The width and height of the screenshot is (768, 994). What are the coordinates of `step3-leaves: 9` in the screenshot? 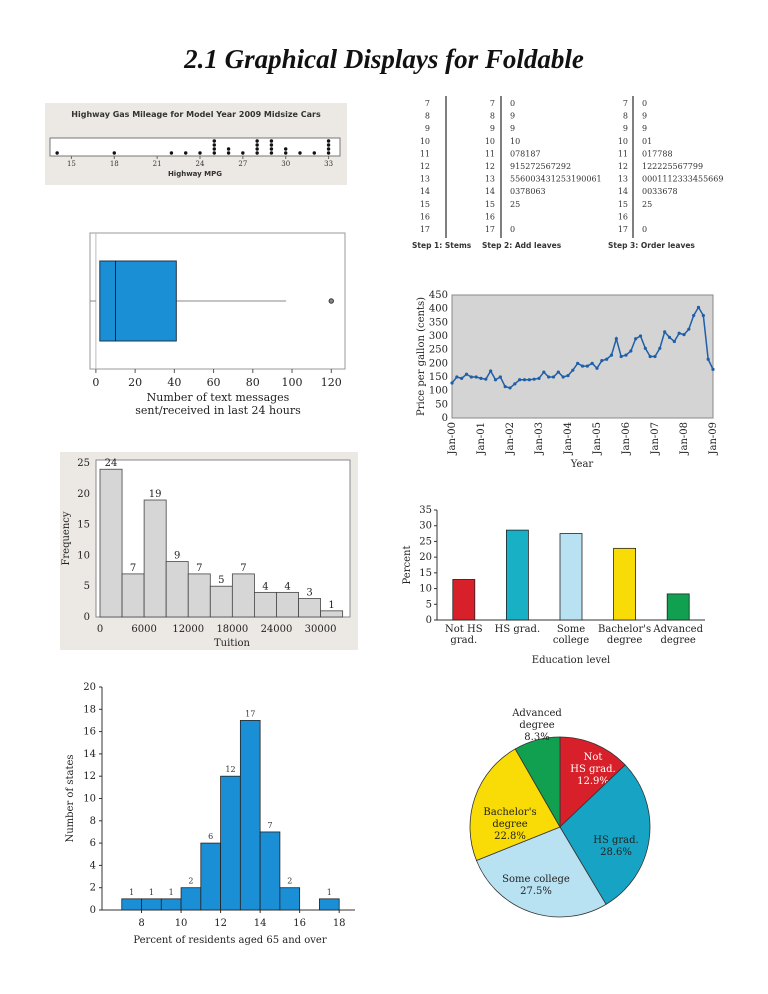 It's located at (644, 116).